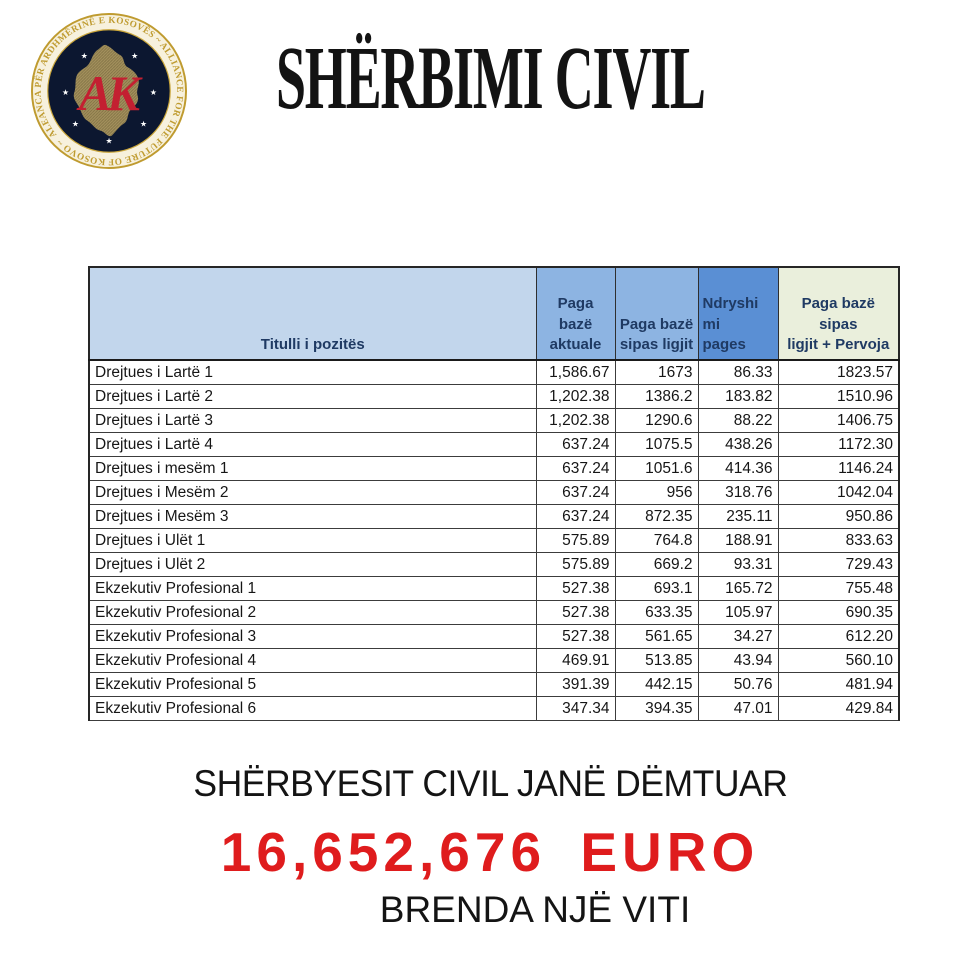 This screenshot has height=980, width=980. What do you see at coordinates (656, 708) in the screenshot?
I see `cell-value: 394.35` at bounding box center [656, 708].